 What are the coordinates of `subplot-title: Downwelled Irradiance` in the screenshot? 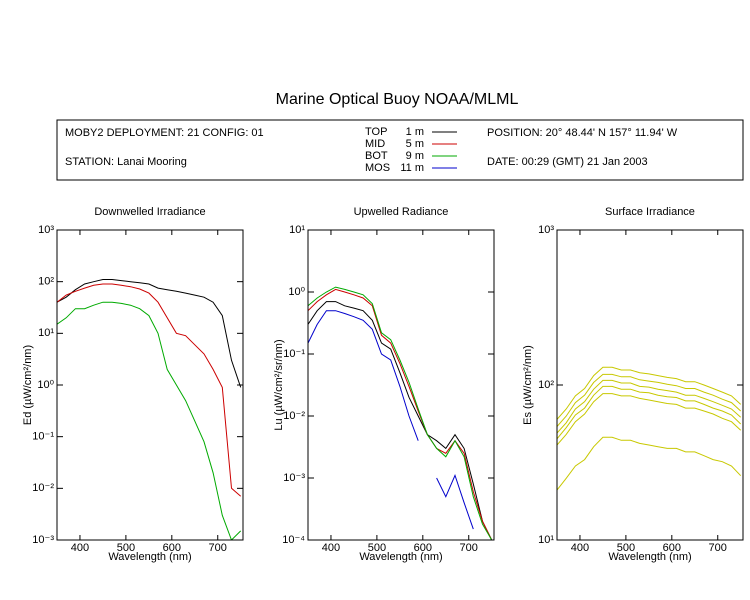 It's located at (149, 212).